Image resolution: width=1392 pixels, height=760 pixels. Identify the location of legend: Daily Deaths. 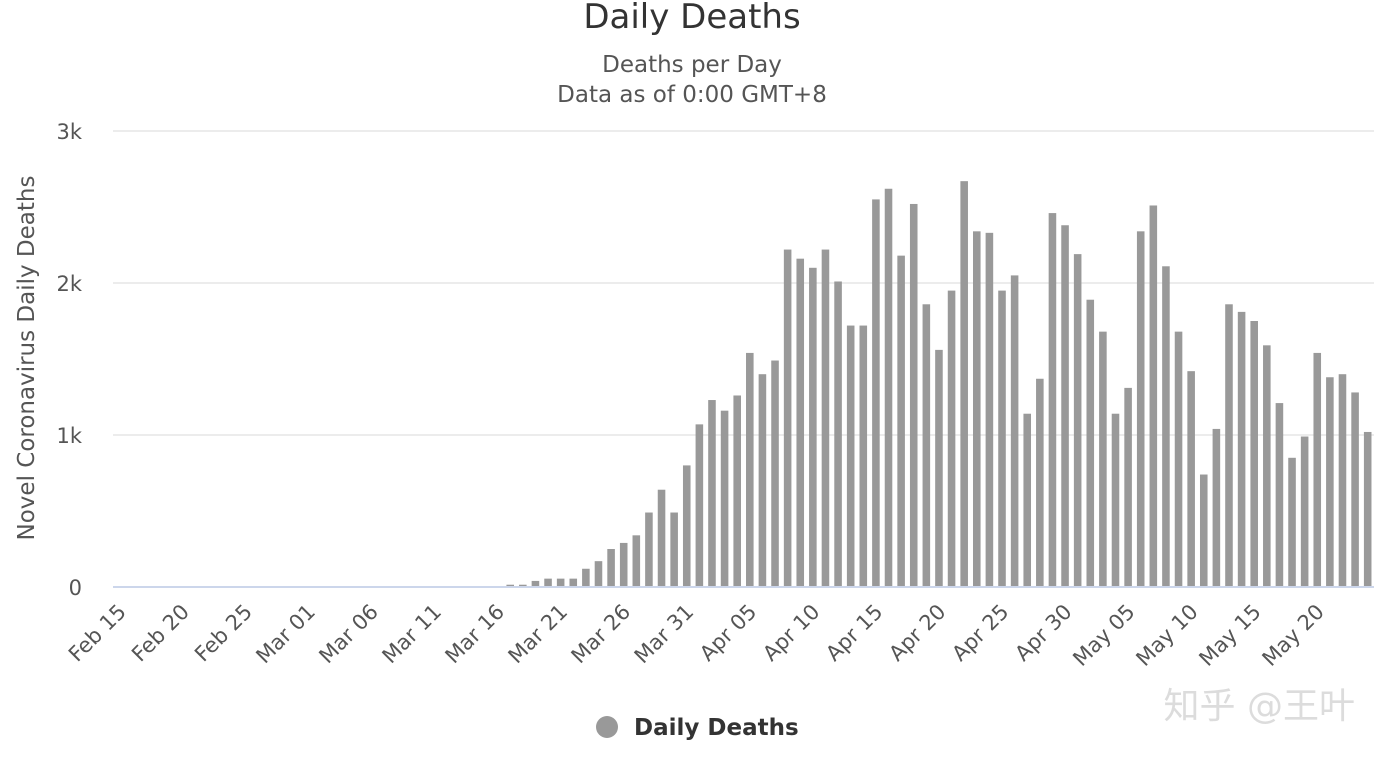
(697, 728).